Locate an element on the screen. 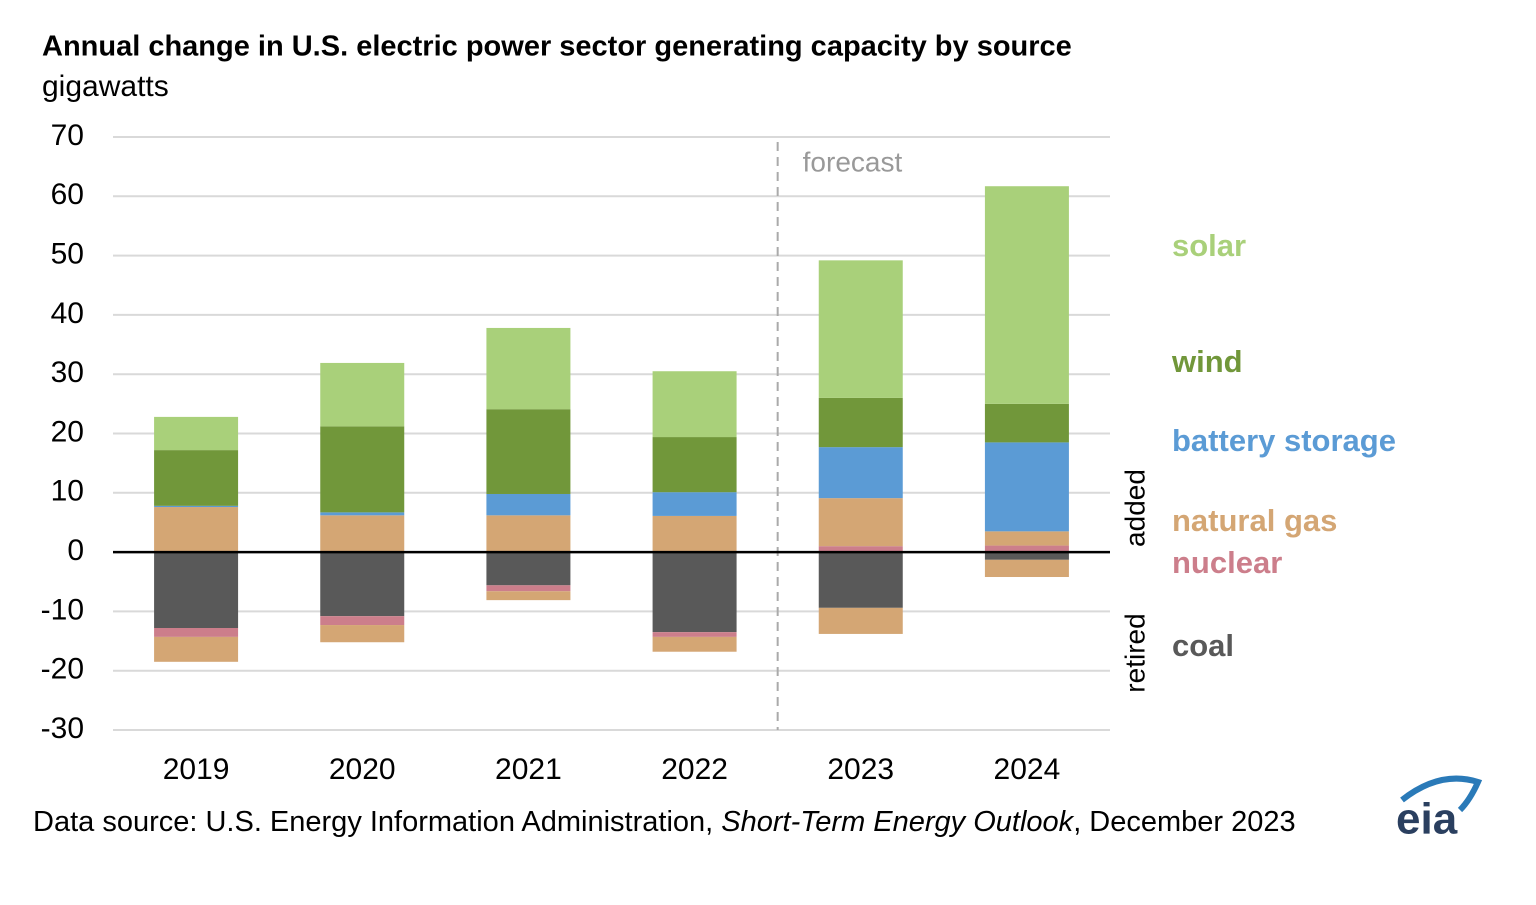 Image resolution: width=1536 pixels, height=905 pixels. x-tick-label: 2024 is located at coordinates (1027, 769).